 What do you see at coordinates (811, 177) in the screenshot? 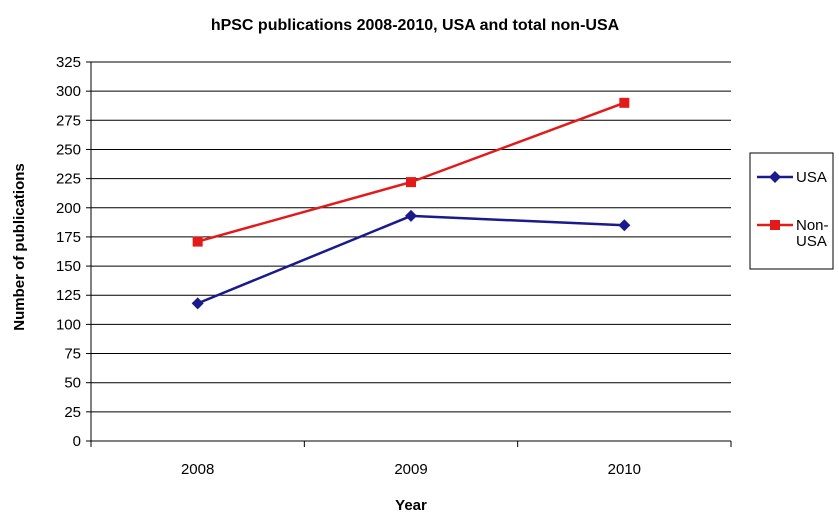
I see `legend-label-usa: USA` at bounding box center [811, 177].